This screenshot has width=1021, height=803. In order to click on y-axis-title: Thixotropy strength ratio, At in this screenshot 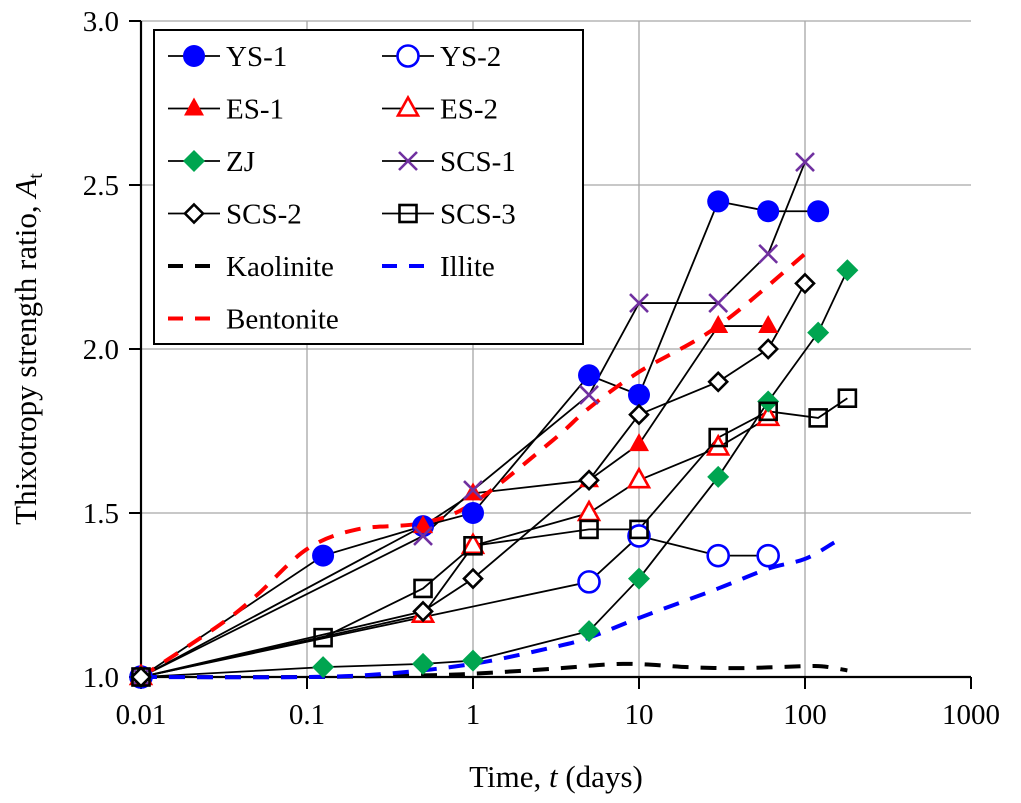, I will do `click(27, 349)`.